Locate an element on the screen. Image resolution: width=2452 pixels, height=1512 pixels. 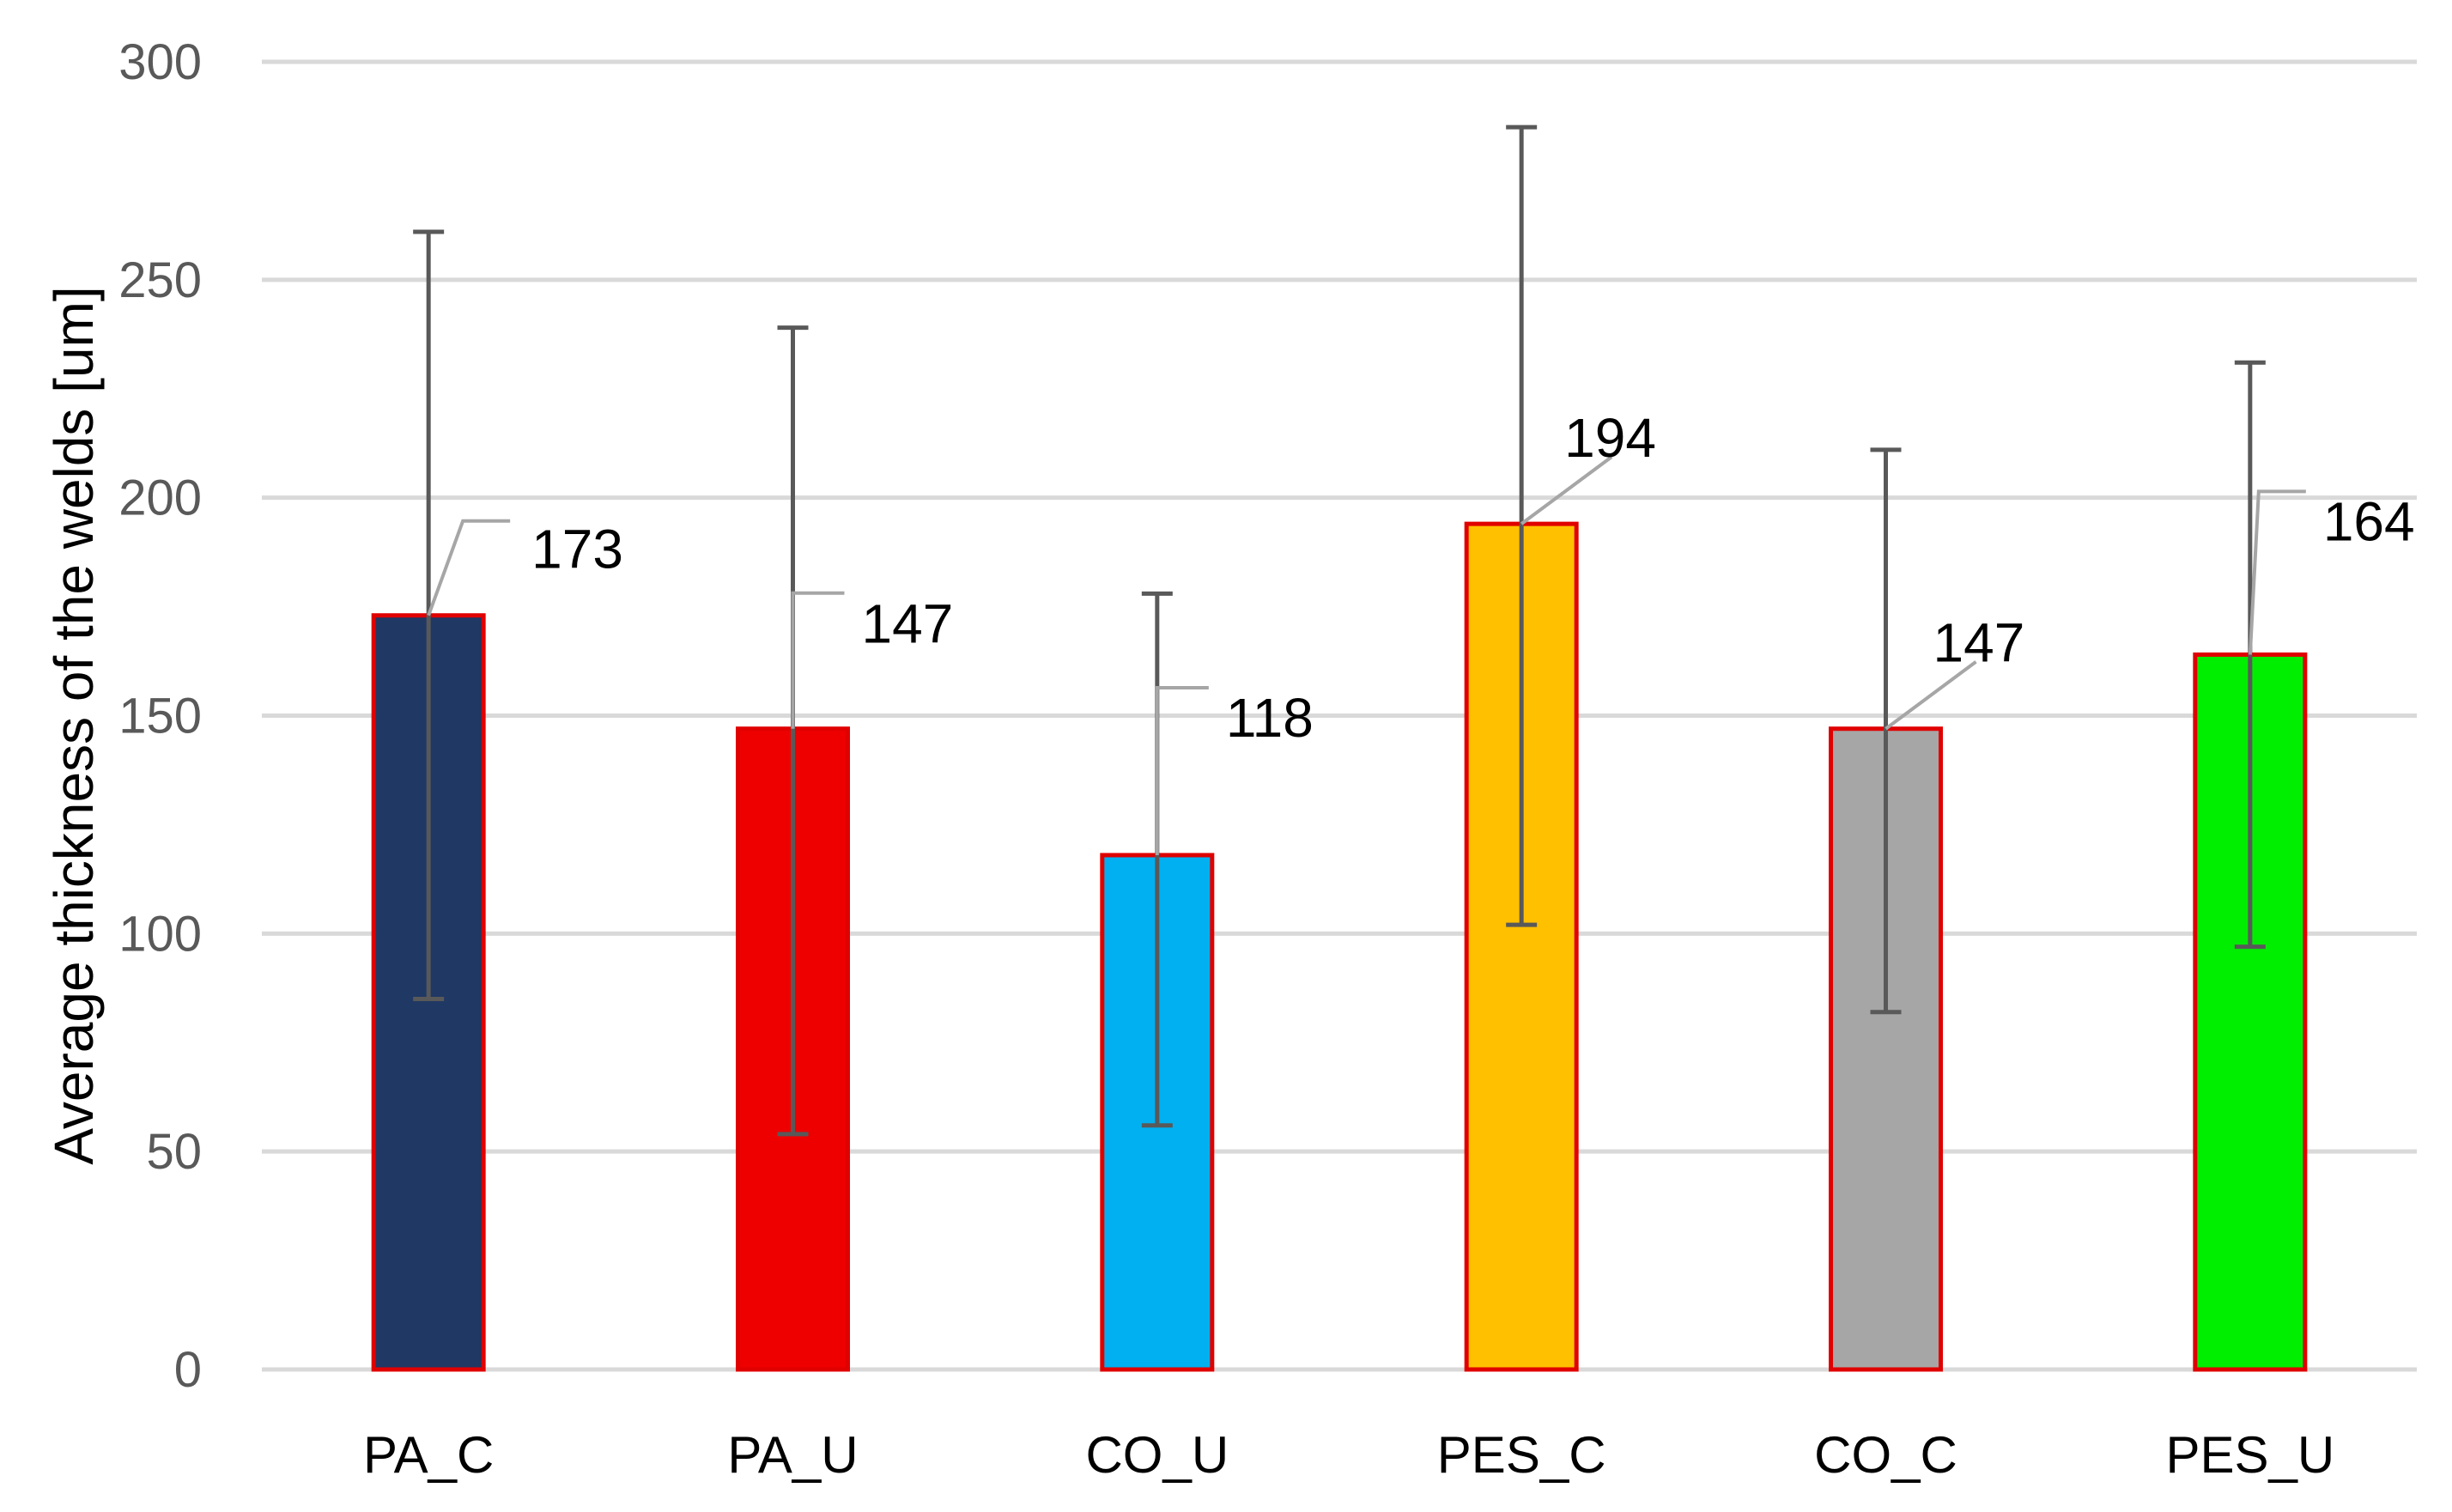
x-category-label: PES_U is located at coordinates (2249, 1455).